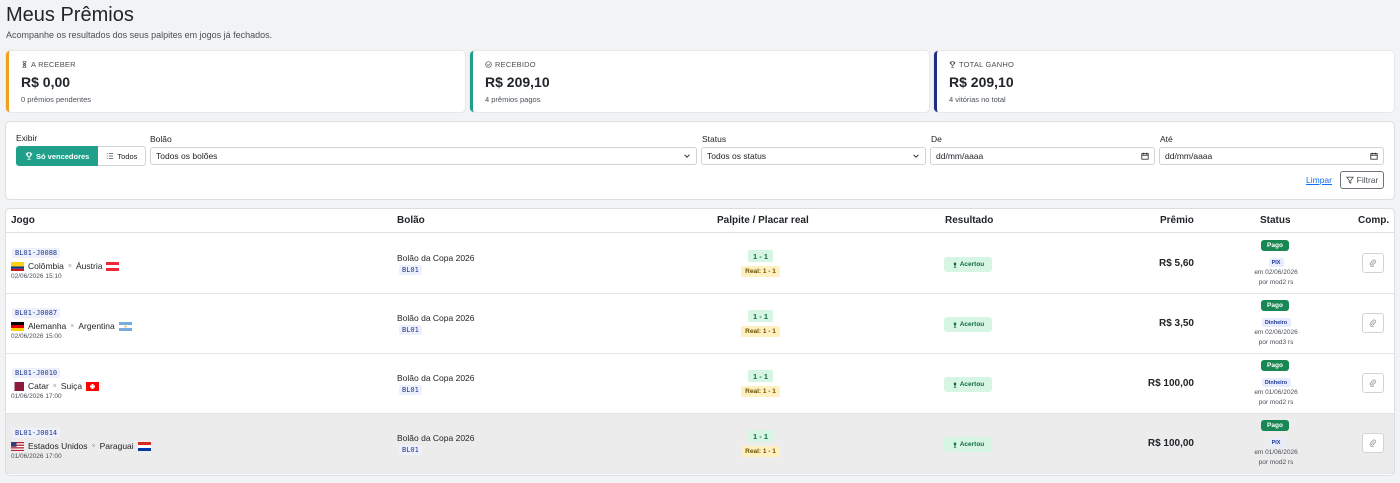 This screenshot has width=1400, height=483. What do you see at coordinates (714, 139) in the screenshot?
I see `status-label: Status` at bounding box center [714, 139].